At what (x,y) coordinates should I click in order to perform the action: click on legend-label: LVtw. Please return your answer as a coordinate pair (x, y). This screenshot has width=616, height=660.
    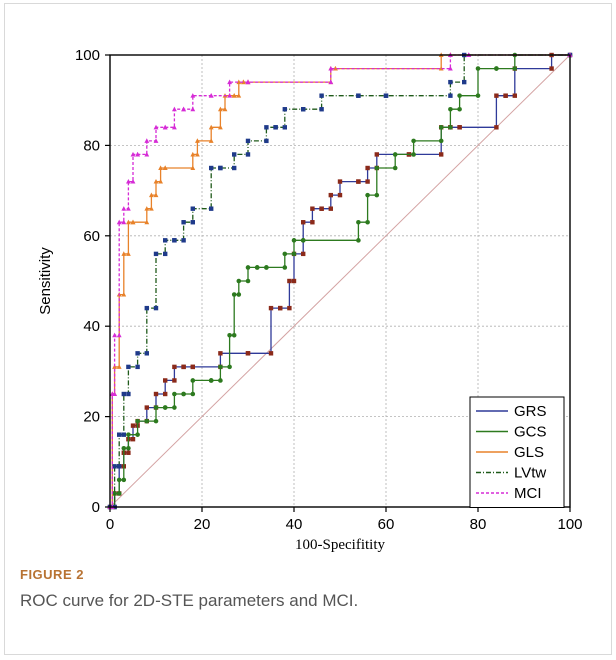
    Looking at the image, I should click on (530, 473).